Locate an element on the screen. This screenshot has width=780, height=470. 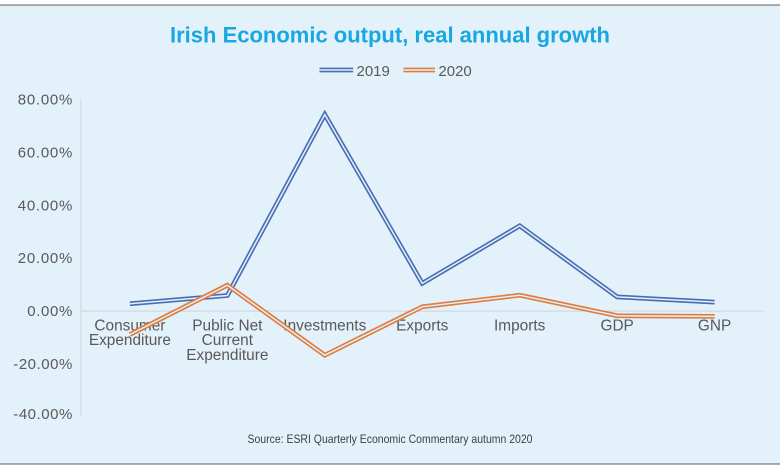
svg-text: Investments is located at coordinates (324, 326).